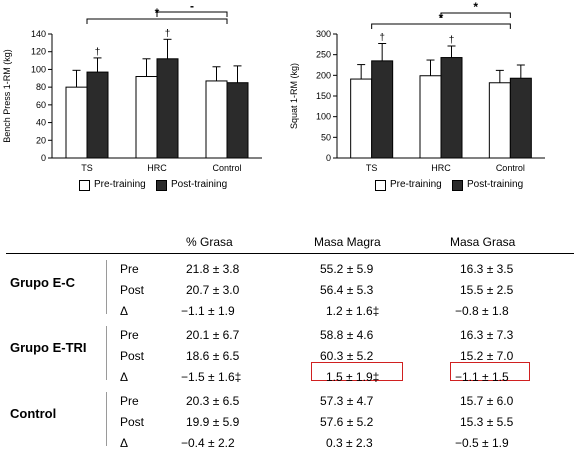  I want to click on table-cell: 57.6 ± 5.2, so click(347, 422).